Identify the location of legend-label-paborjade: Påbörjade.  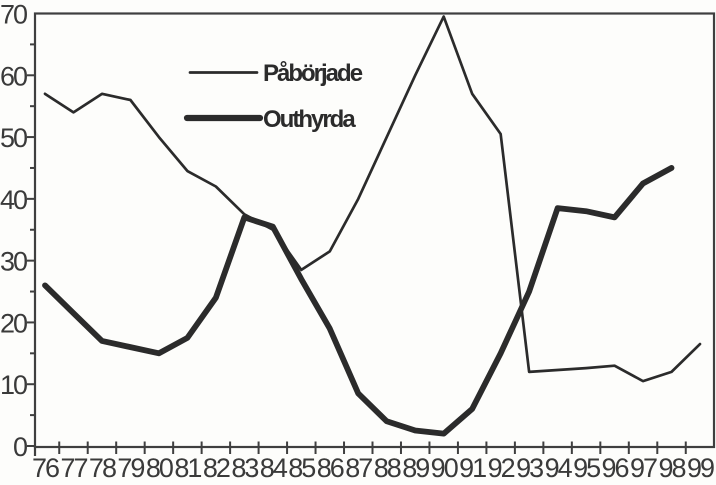
(313, 73).